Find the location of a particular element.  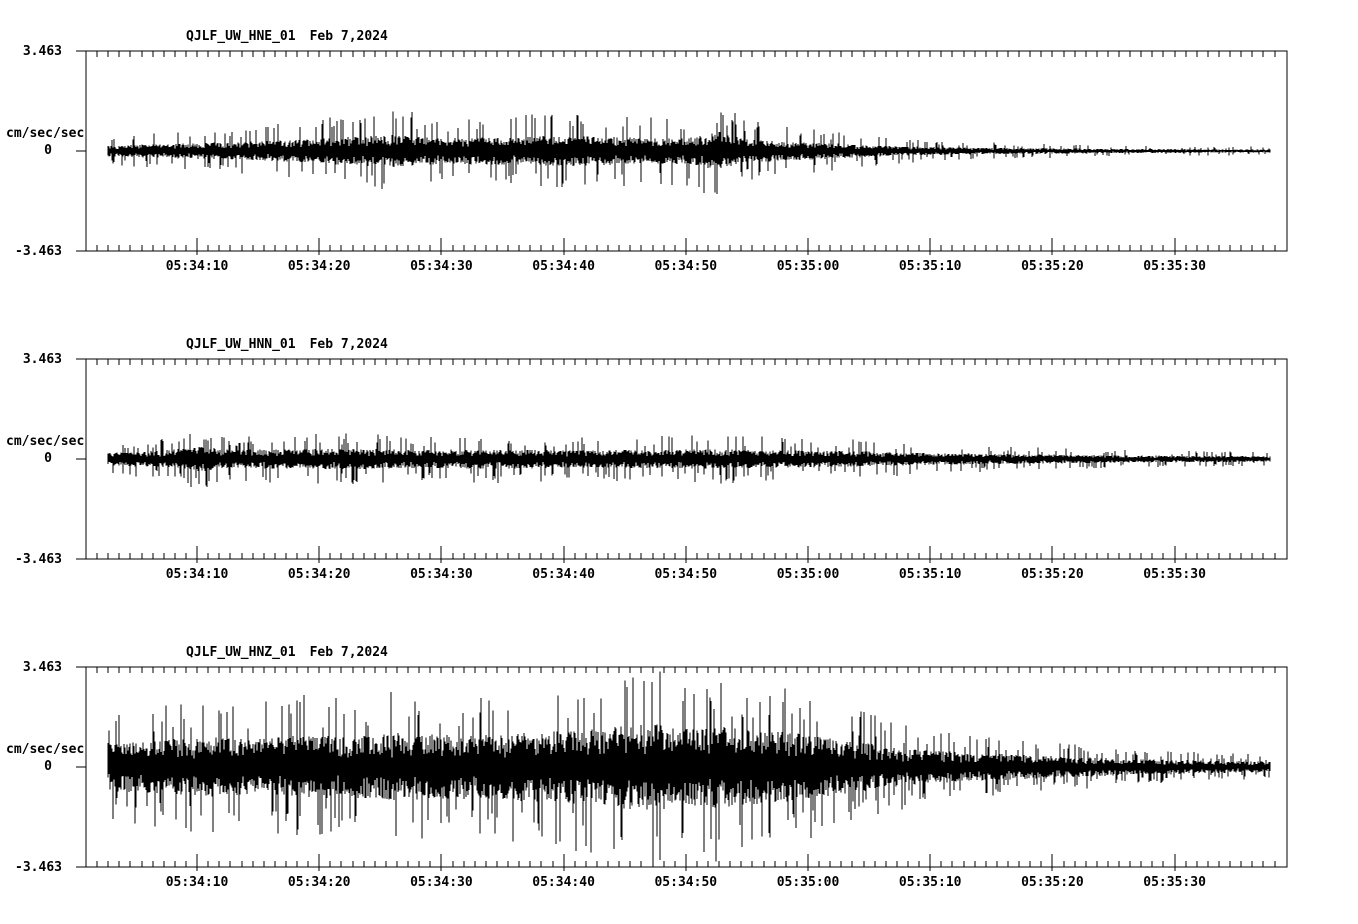

plot-title: QJLF_UW_HNZ_01 Feb 7,2024 is located at coordinates (287, 652).